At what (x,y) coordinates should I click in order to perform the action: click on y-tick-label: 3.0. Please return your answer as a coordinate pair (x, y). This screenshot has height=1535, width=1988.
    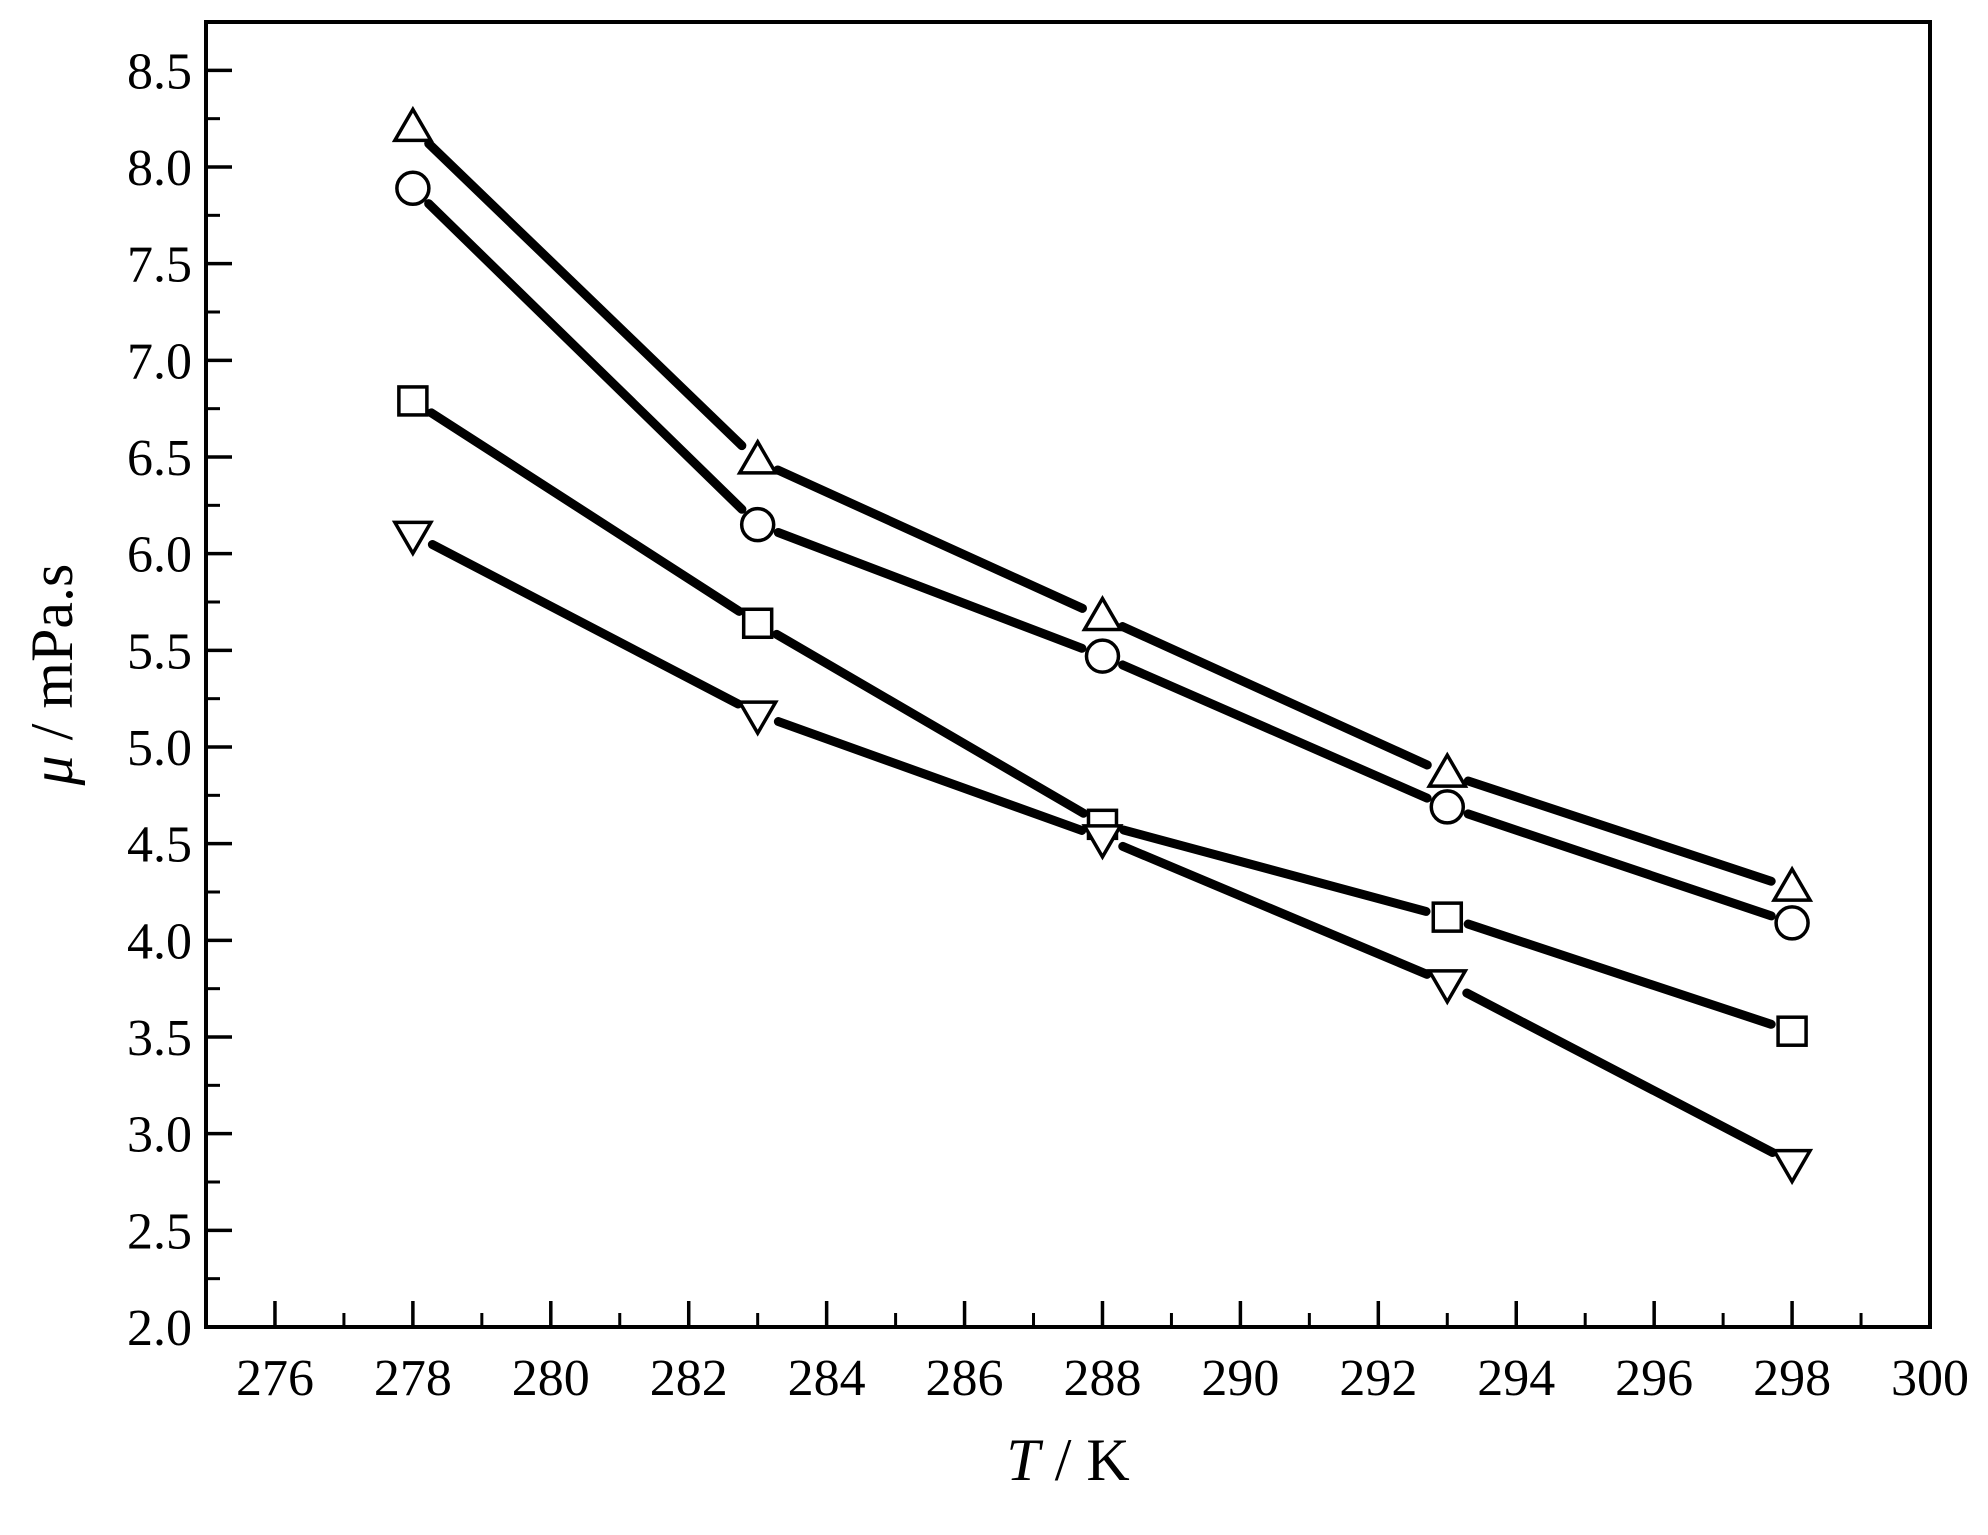
    Looking at the image, I should click on (159, 1135).